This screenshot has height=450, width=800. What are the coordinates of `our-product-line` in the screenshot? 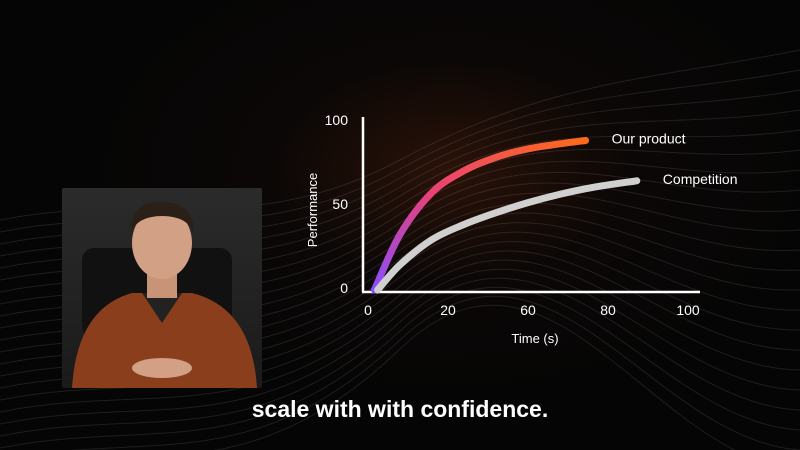 It's located at (480, 215).